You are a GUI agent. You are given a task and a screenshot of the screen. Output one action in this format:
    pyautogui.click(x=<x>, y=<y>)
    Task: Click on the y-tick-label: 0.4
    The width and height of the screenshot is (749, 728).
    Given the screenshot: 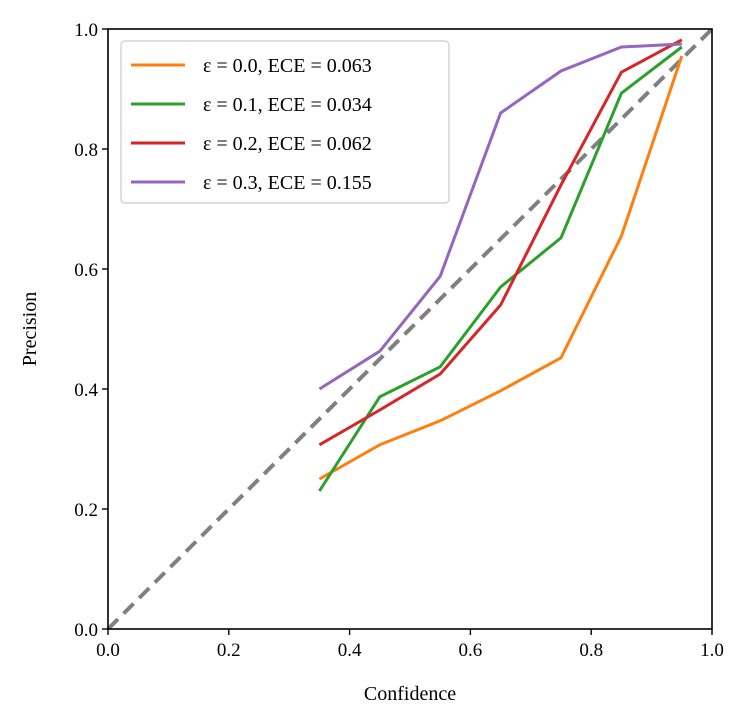 What is the action you would take?
    pyautogui.click(x=86, y=390)
    